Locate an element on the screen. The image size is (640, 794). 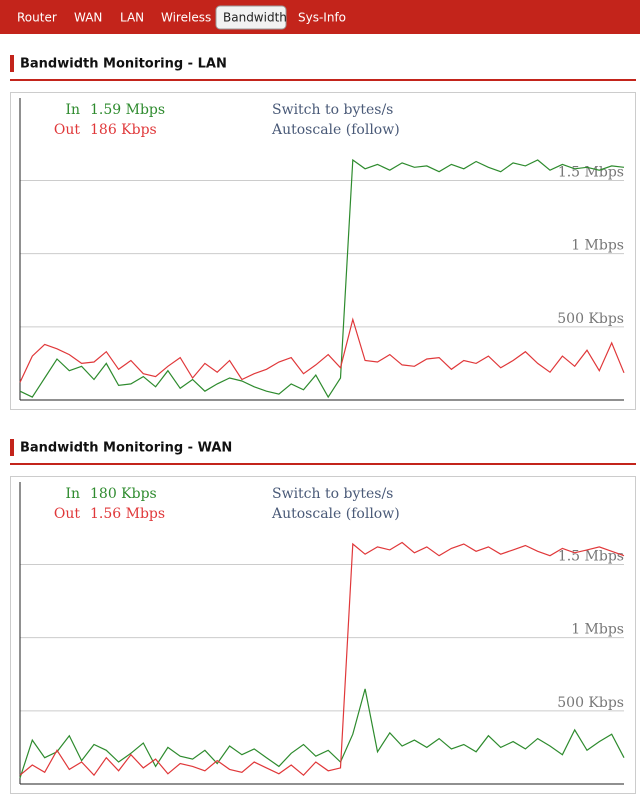
nav-item: Sys-Info is located at coordinates (322, 18).